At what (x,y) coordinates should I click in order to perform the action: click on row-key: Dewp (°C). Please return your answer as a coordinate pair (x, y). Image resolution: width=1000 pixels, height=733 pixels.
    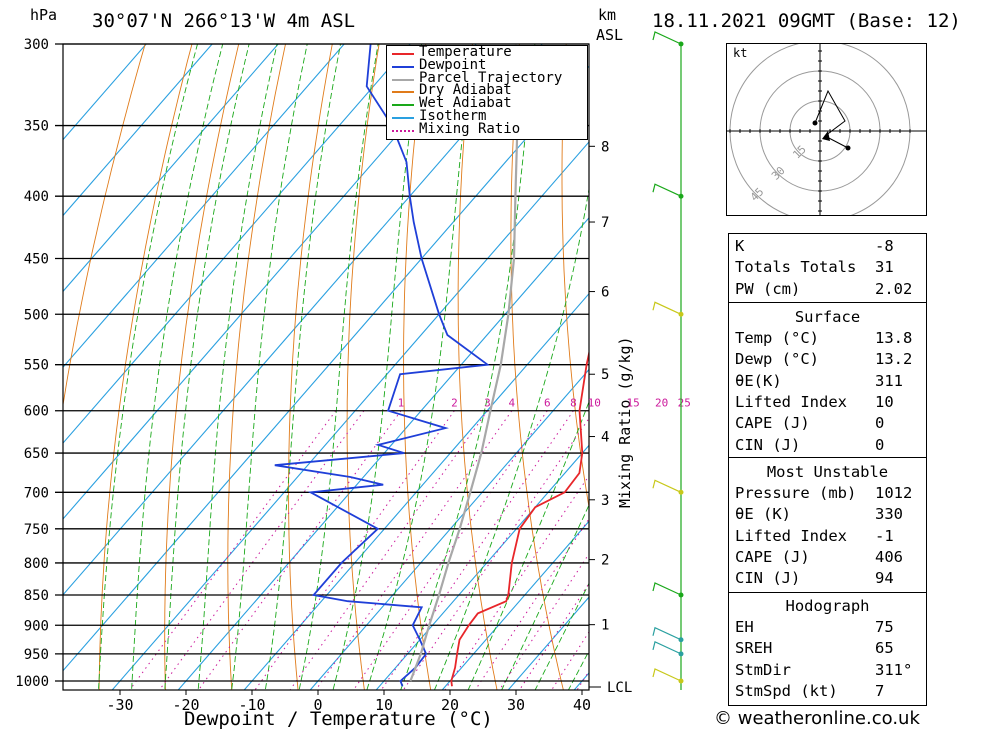
    Looking at the image, I should click on (777, 359).